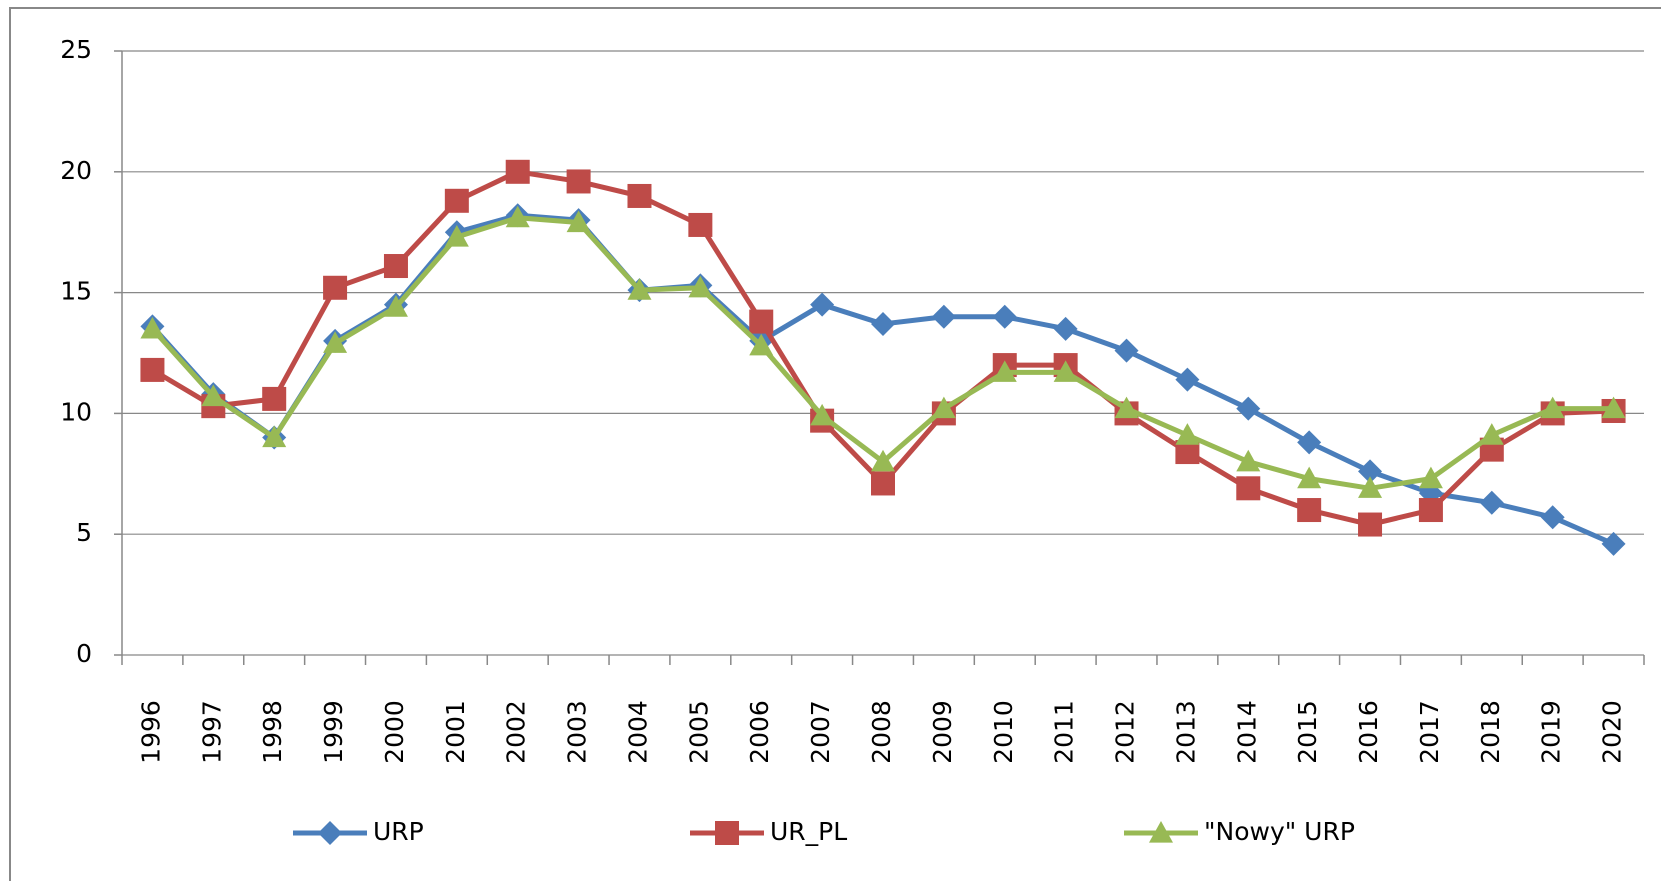  Describe the element at coordinates (394, 732) in the screenshot. I see `x-tick-label: 2000` at that location.